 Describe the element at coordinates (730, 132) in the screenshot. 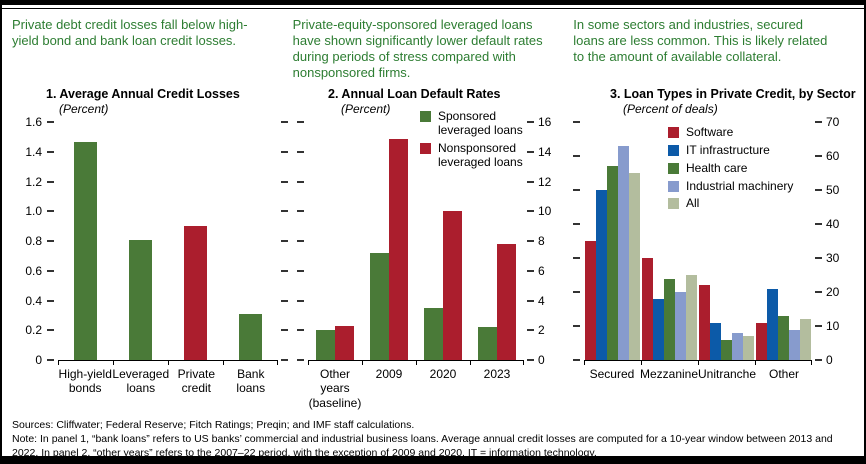

I see `legend-item: Software` at that location.